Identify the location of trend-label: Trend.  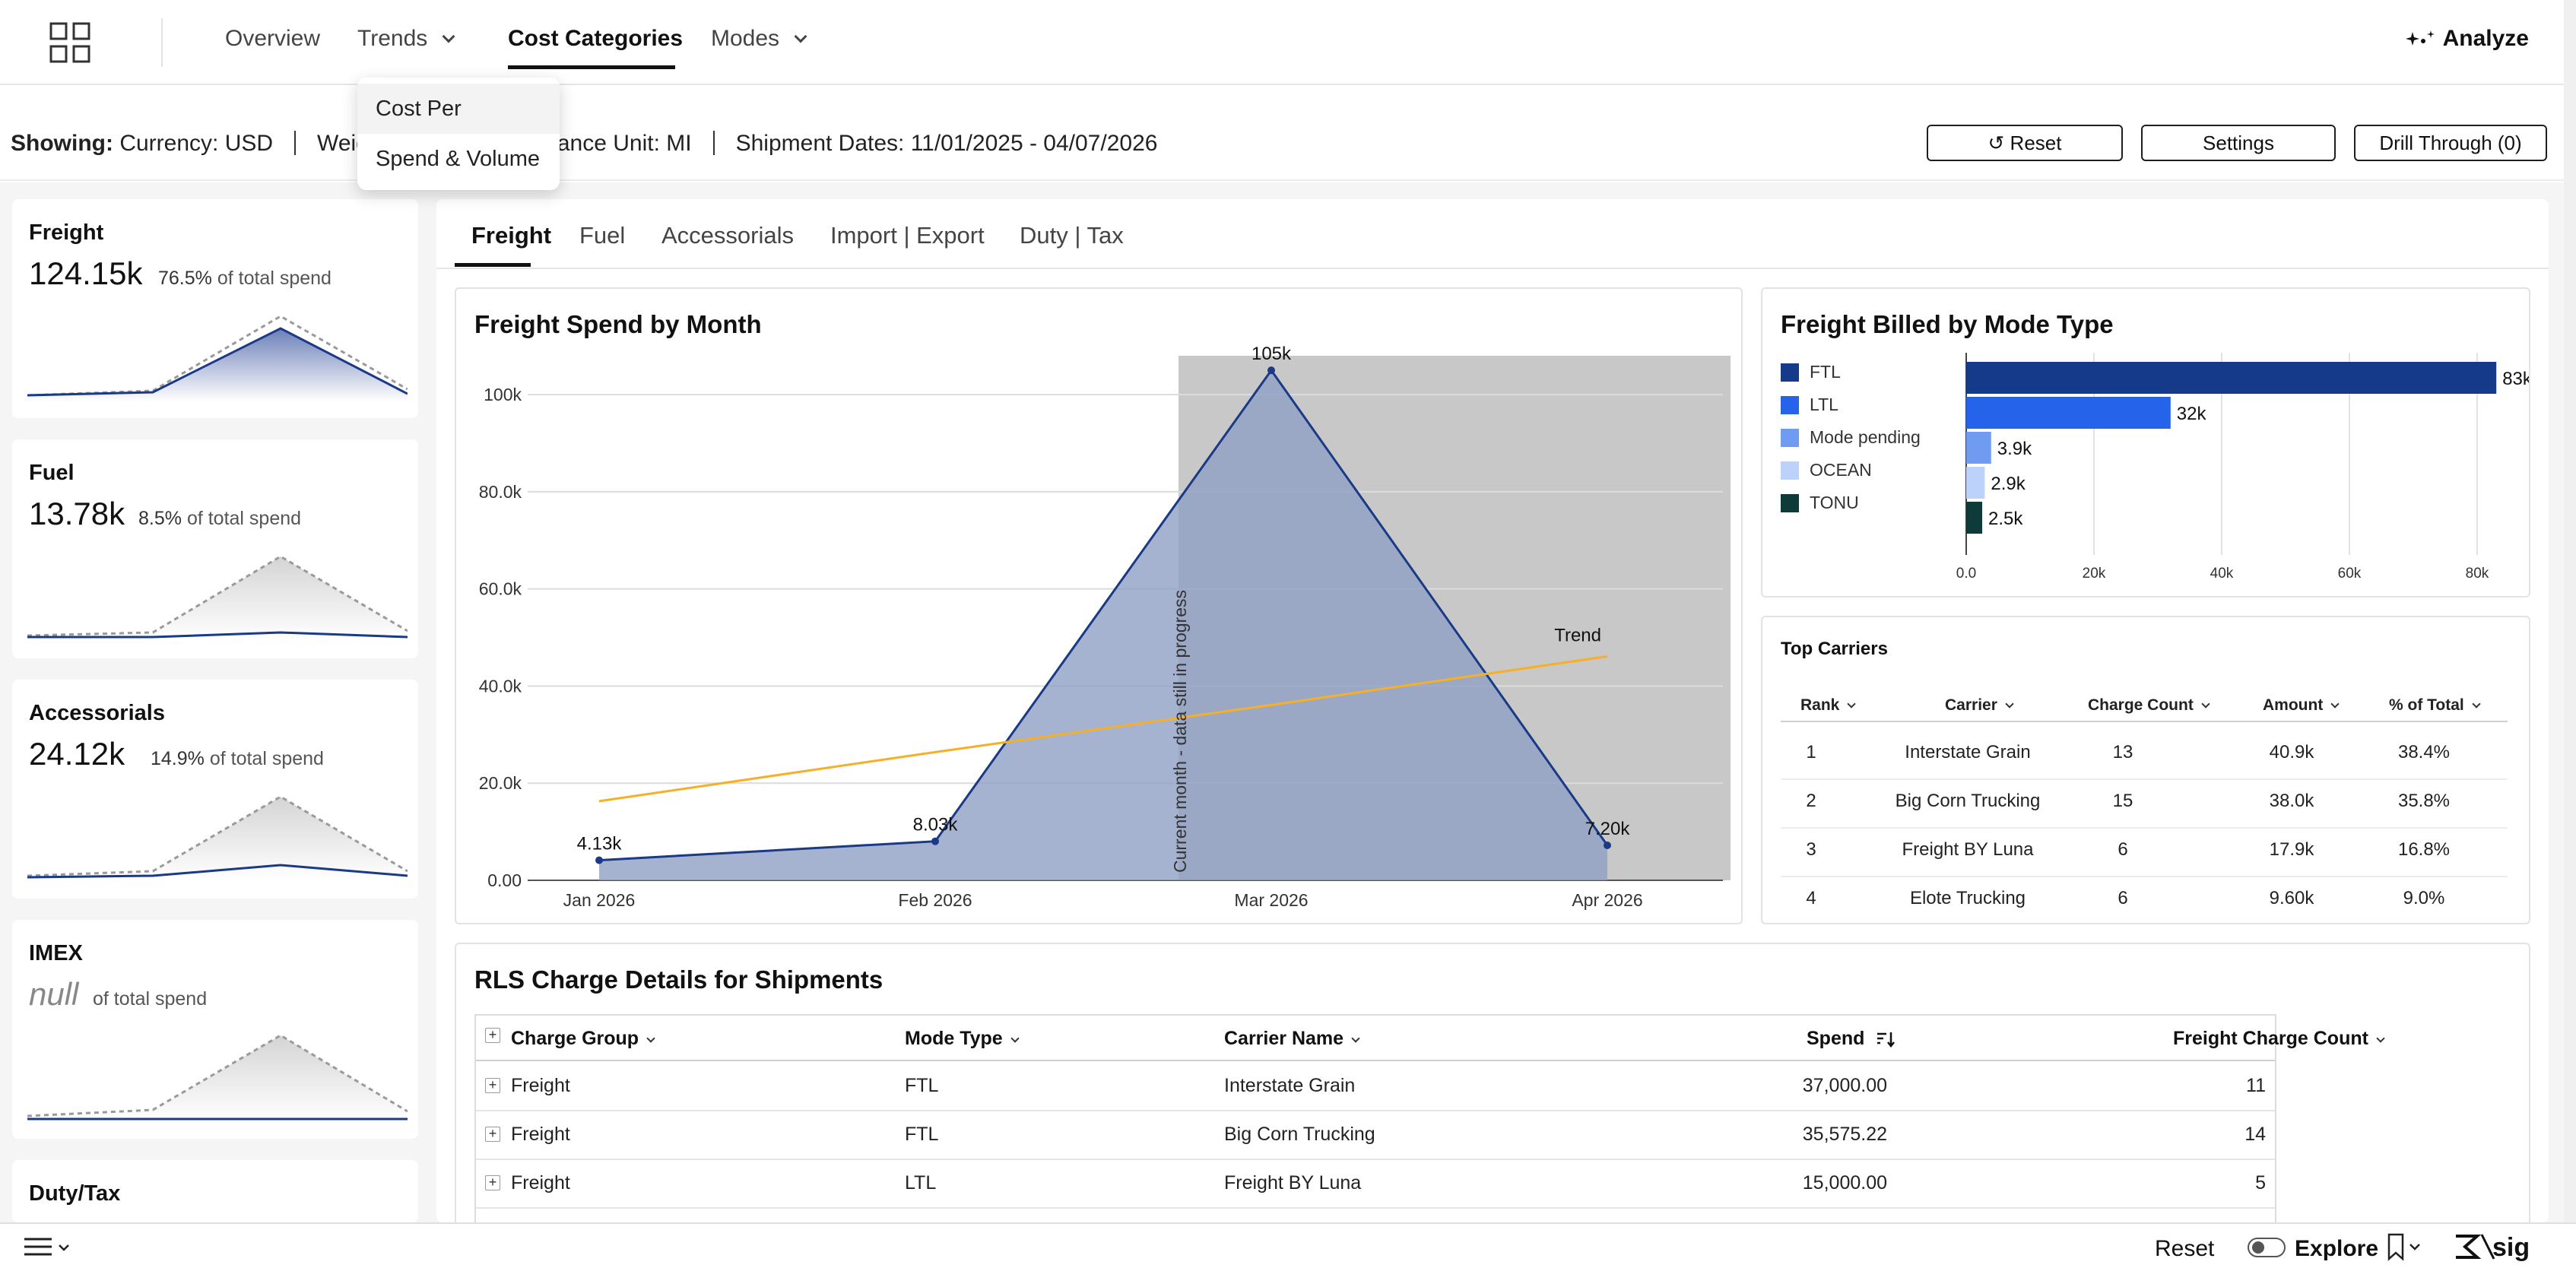
(1578, 635).